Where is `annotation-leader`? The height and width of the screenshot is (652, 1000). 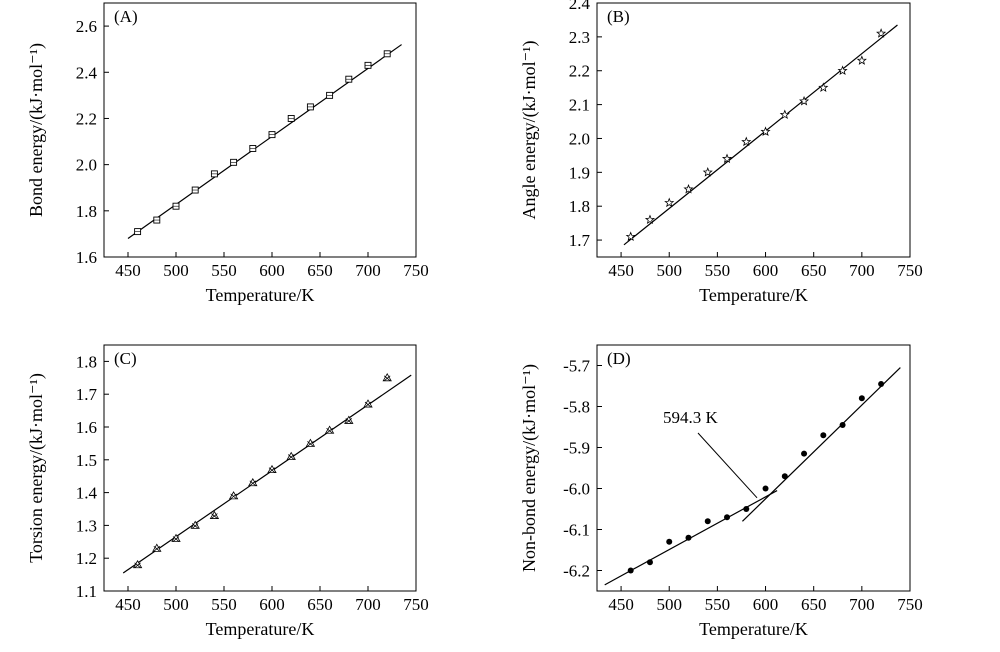 annotation-leader is located at coordinates (727, 465).